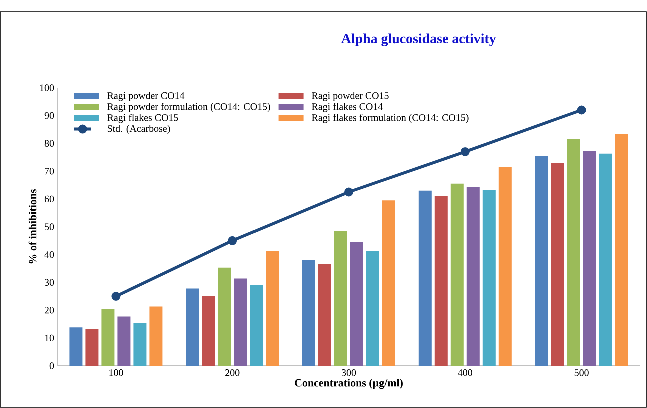 The height and width of the screenshot is (408, 647). What do you see at coordinates (465, 373) in the screenshot?
I see `x-tick-label: 400` at bounding box center [465, 373].